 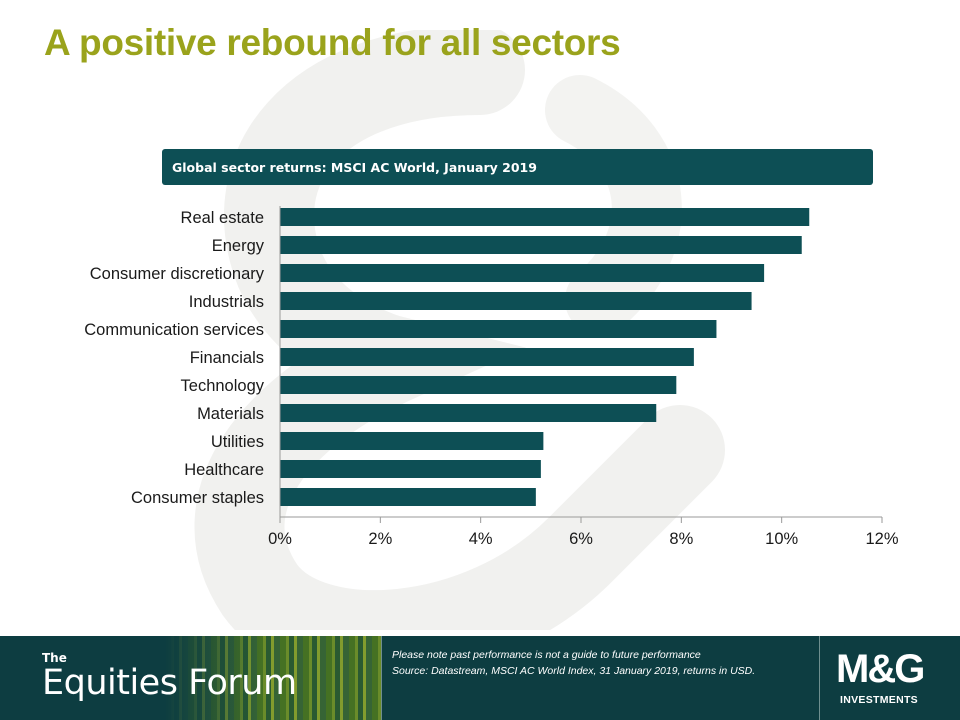 What do you see at coordinates (880, 669) in the screenshot?
I see `logo-main: M&G` at bounding box center [880, 669].